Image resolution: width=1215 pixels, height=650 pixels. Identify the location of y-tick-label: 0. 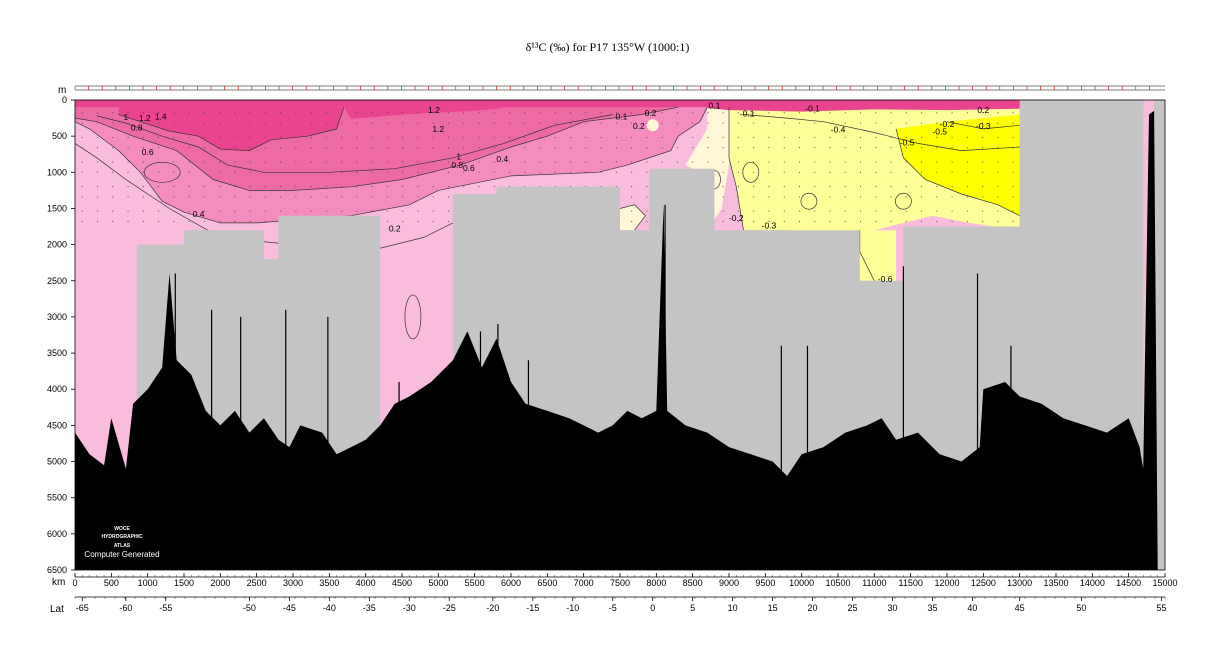
(64, 100).